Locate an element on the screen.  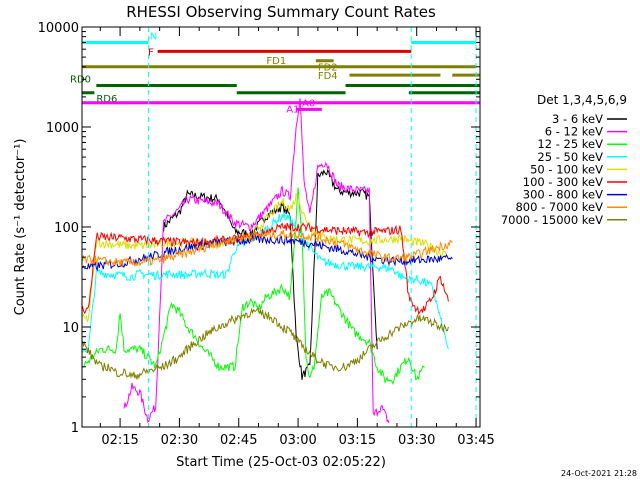
y-tick-label-1: 10 is located at coordinates (70, 328).